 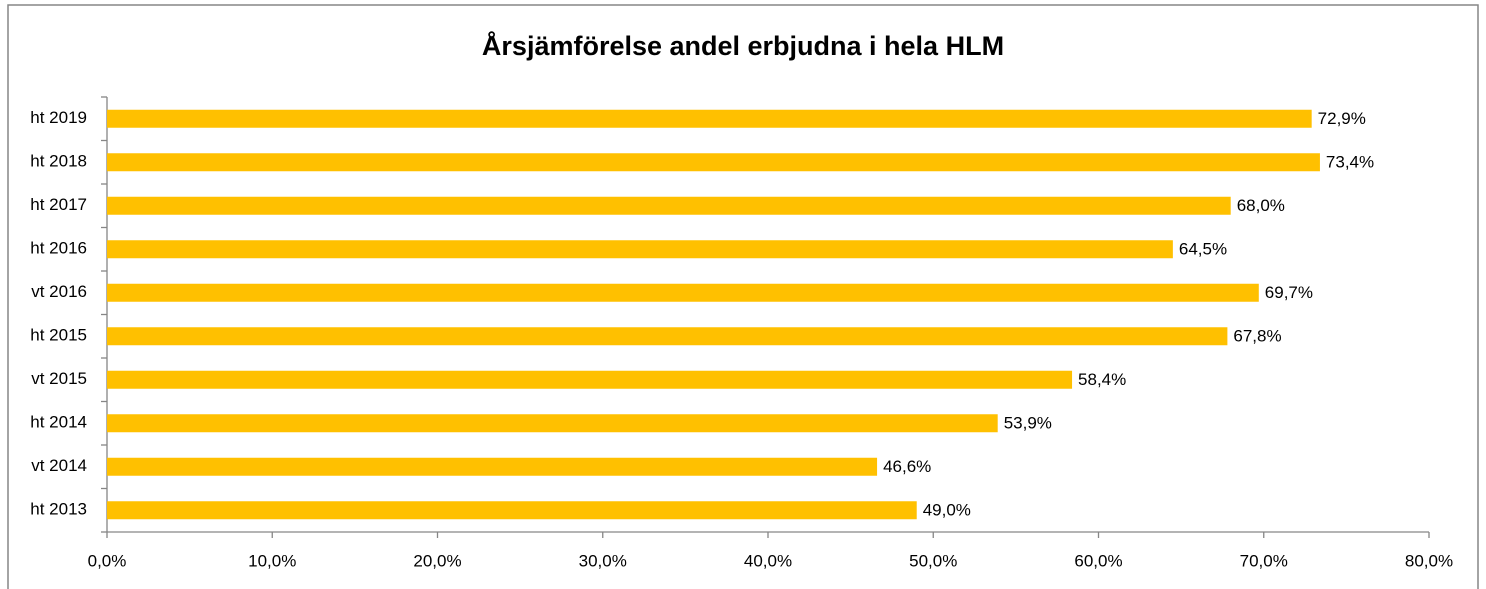 What do you see at coordinates (107, 560) in the screenshot?
I see `x-tick-label: 0,0%` at bounding box center [107, 560].